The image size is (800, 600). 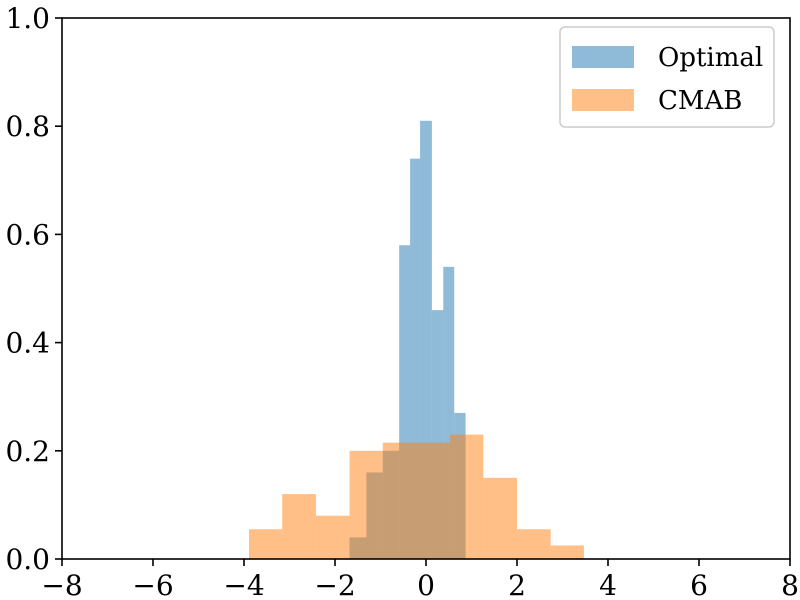 I want to click on y-tick-label: 0.4, so click(x=27, y=343).